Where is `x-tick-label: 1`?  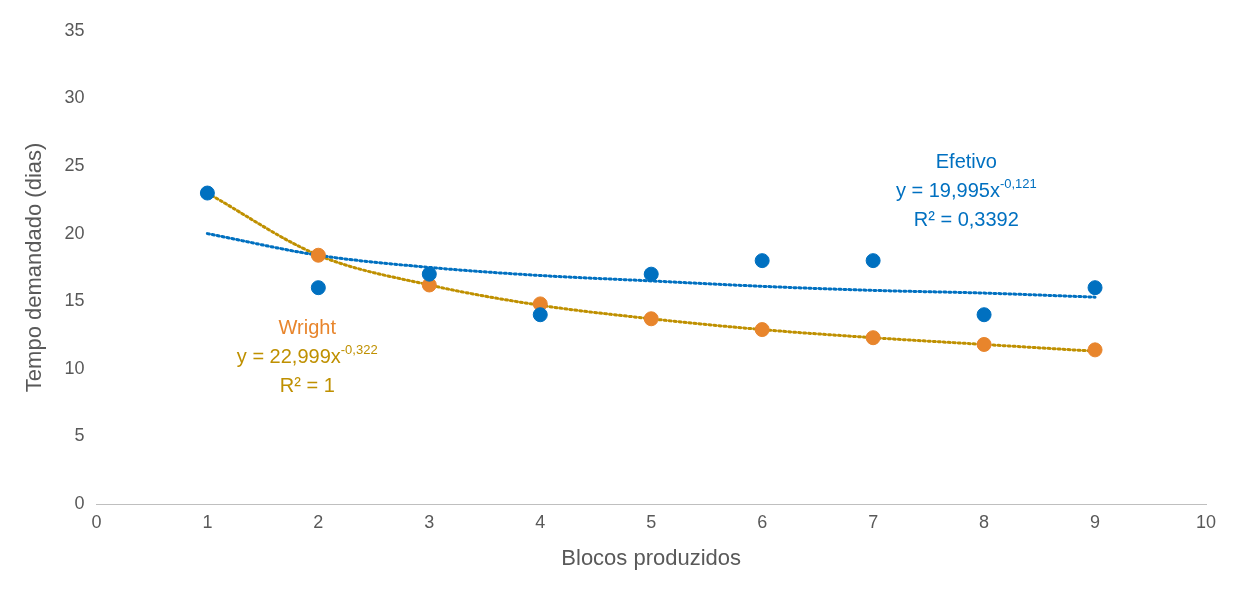 x-tick-label: 1 is located at coordinates (207, 521).